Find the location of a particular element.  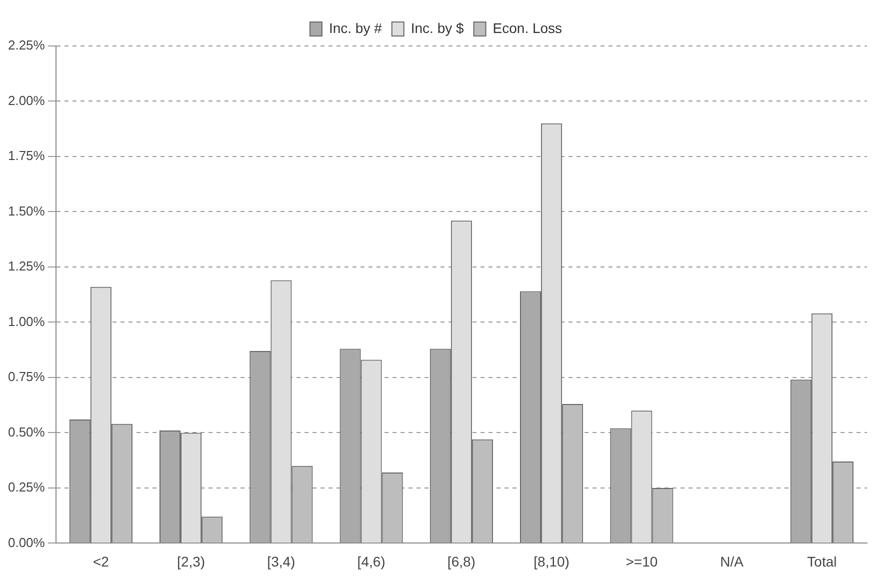

legend-label: Inc. by $ is located at coordinates (437, 28).